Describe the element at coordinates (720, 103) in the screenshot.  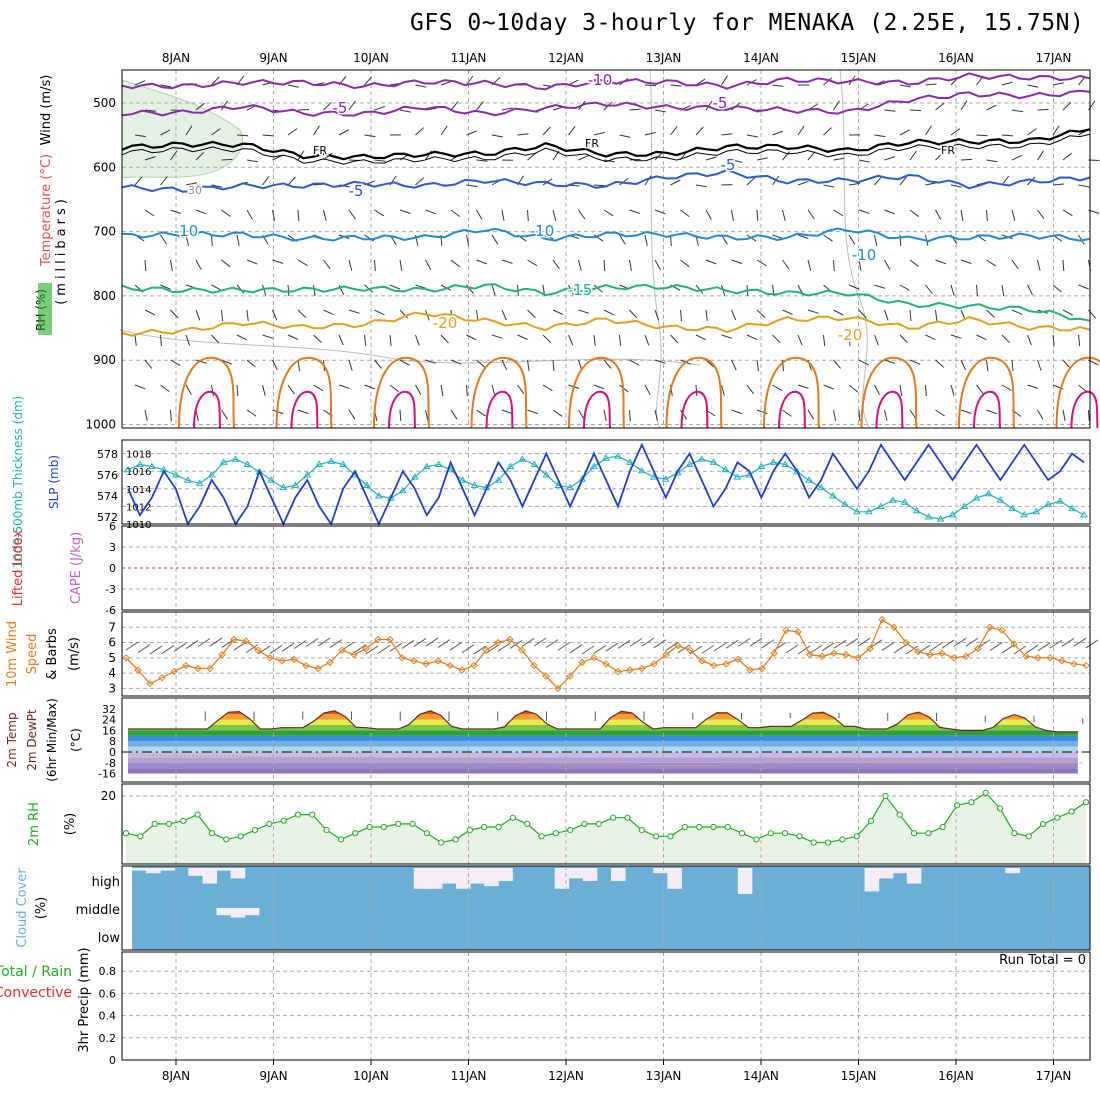
I see `contour-label: -5` at that location.